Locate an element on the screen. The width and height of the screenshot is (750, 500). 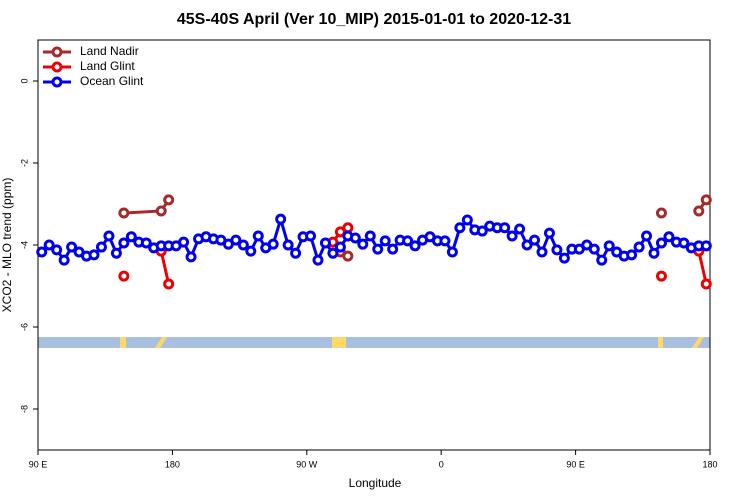
legend-label: Ocean Glint is located at coordinates (112, 81).